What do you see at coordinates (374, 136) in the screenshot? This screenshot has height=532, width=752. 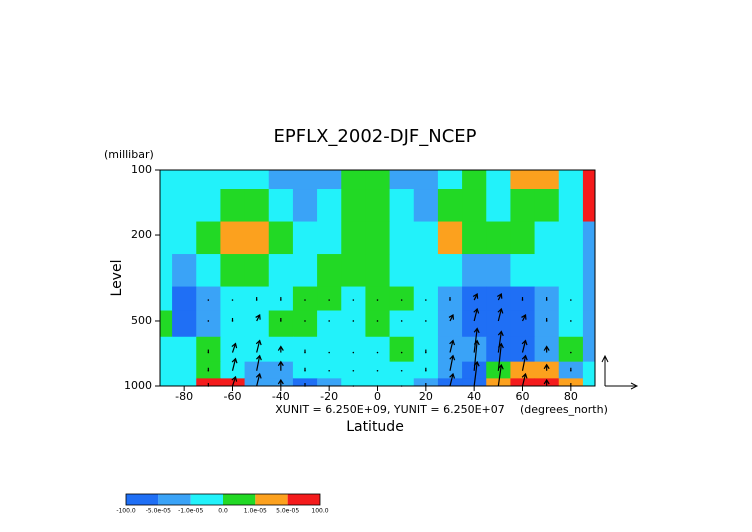 I see `chart-title: EPFLX_2002-DJF_NCEP` at bounding box center [374, 136].